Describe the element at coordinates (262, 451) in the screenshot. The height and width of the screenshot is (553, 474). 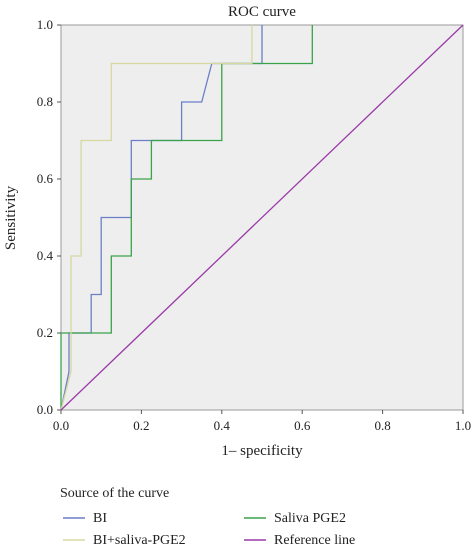
I see `x-axis-label: 1– specificity` at that location.